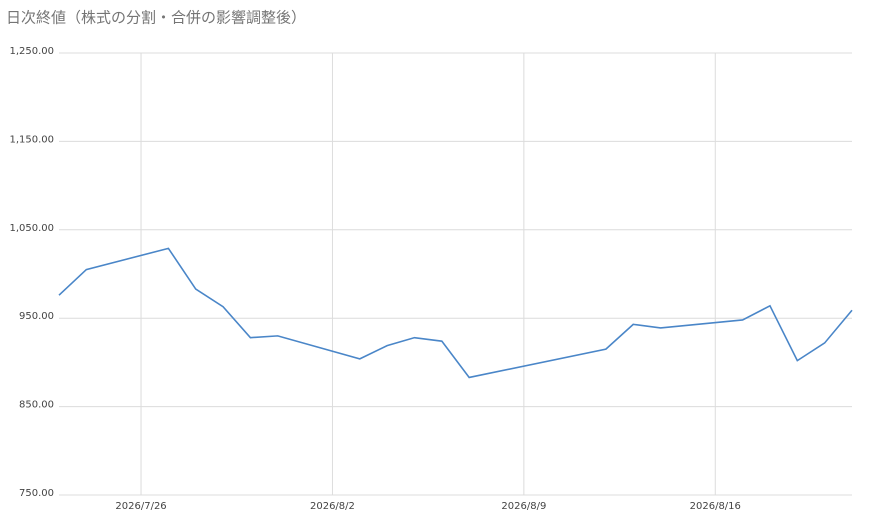  Describe the element at coordinates (156, 18) in the screenshot. I see `chart-title: 日次終値（株式の分割・合併の影響調整後）` at that location.